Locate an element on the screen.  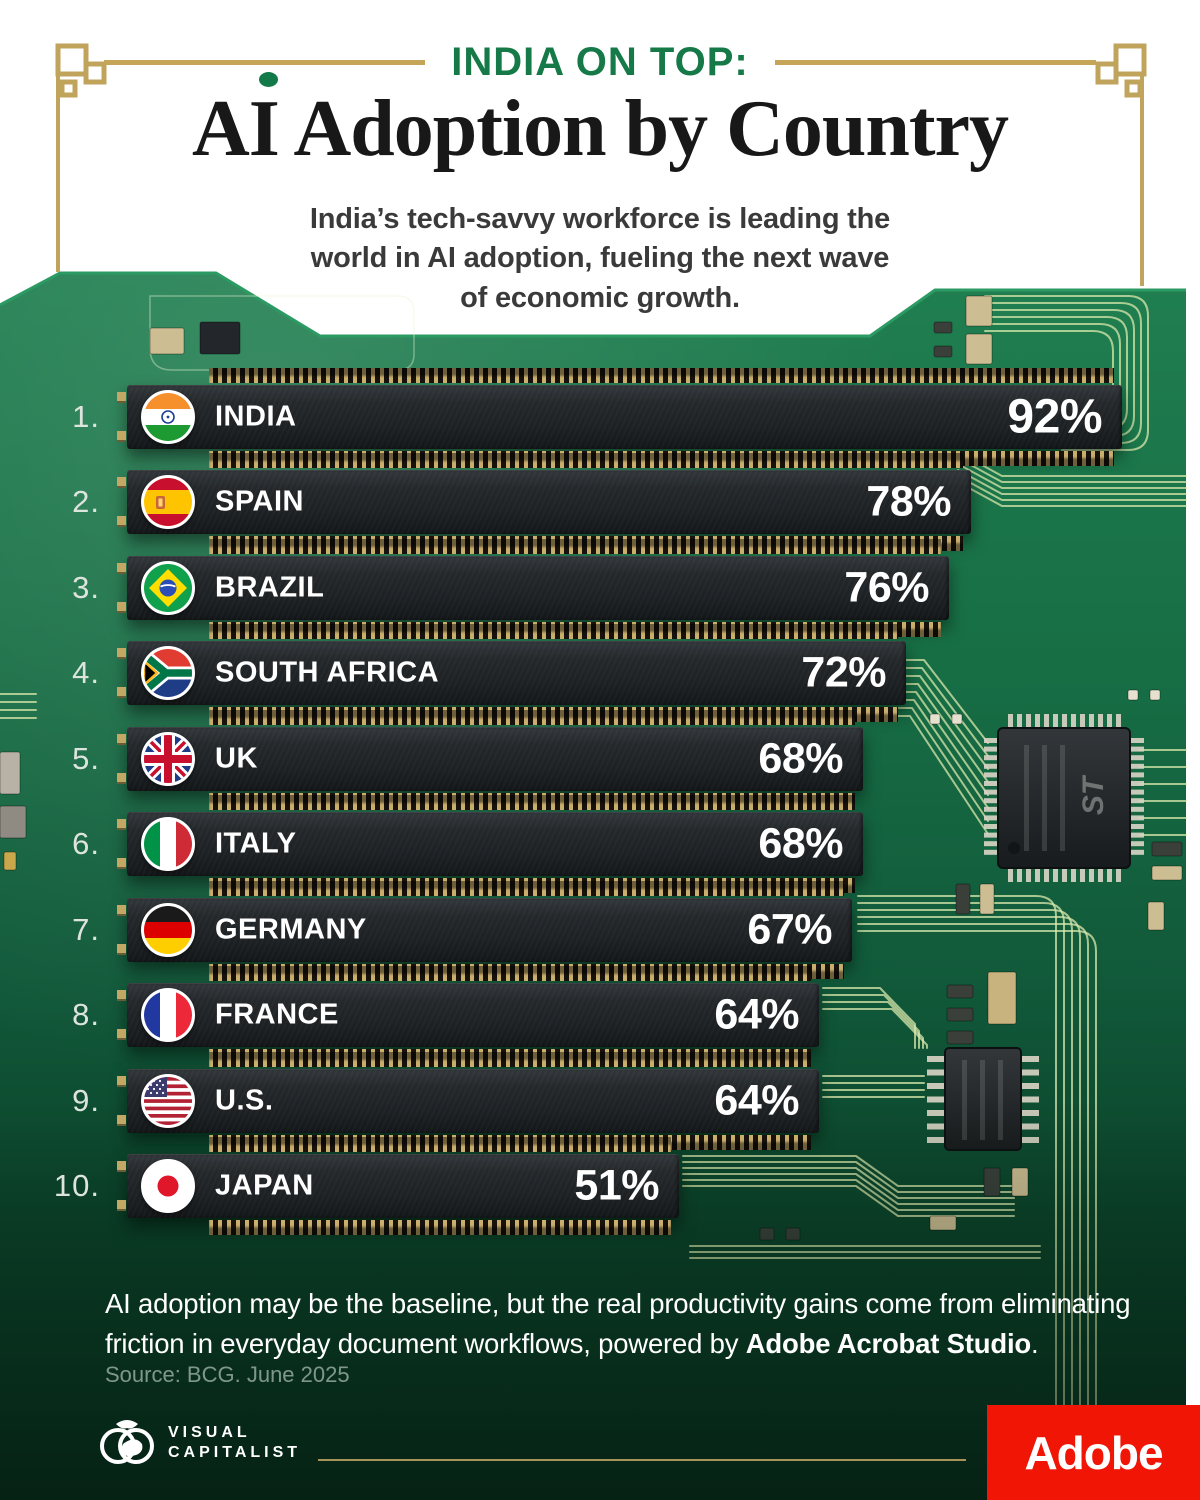
ranking-row-germany: 7. GERMANY 67% is located at coordinates (600, 930).